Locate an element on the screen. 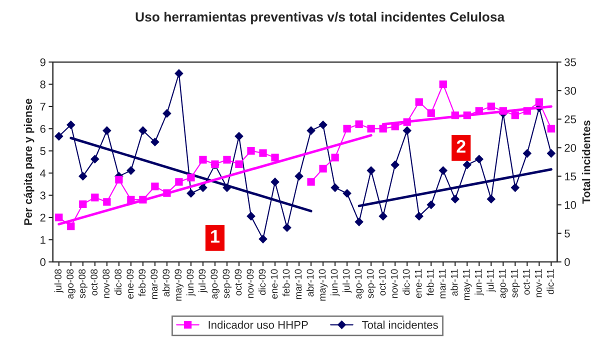 The width and height of the screenshot is (615, 341). y-tick-label: 8 is located at coordinates (43, 84).